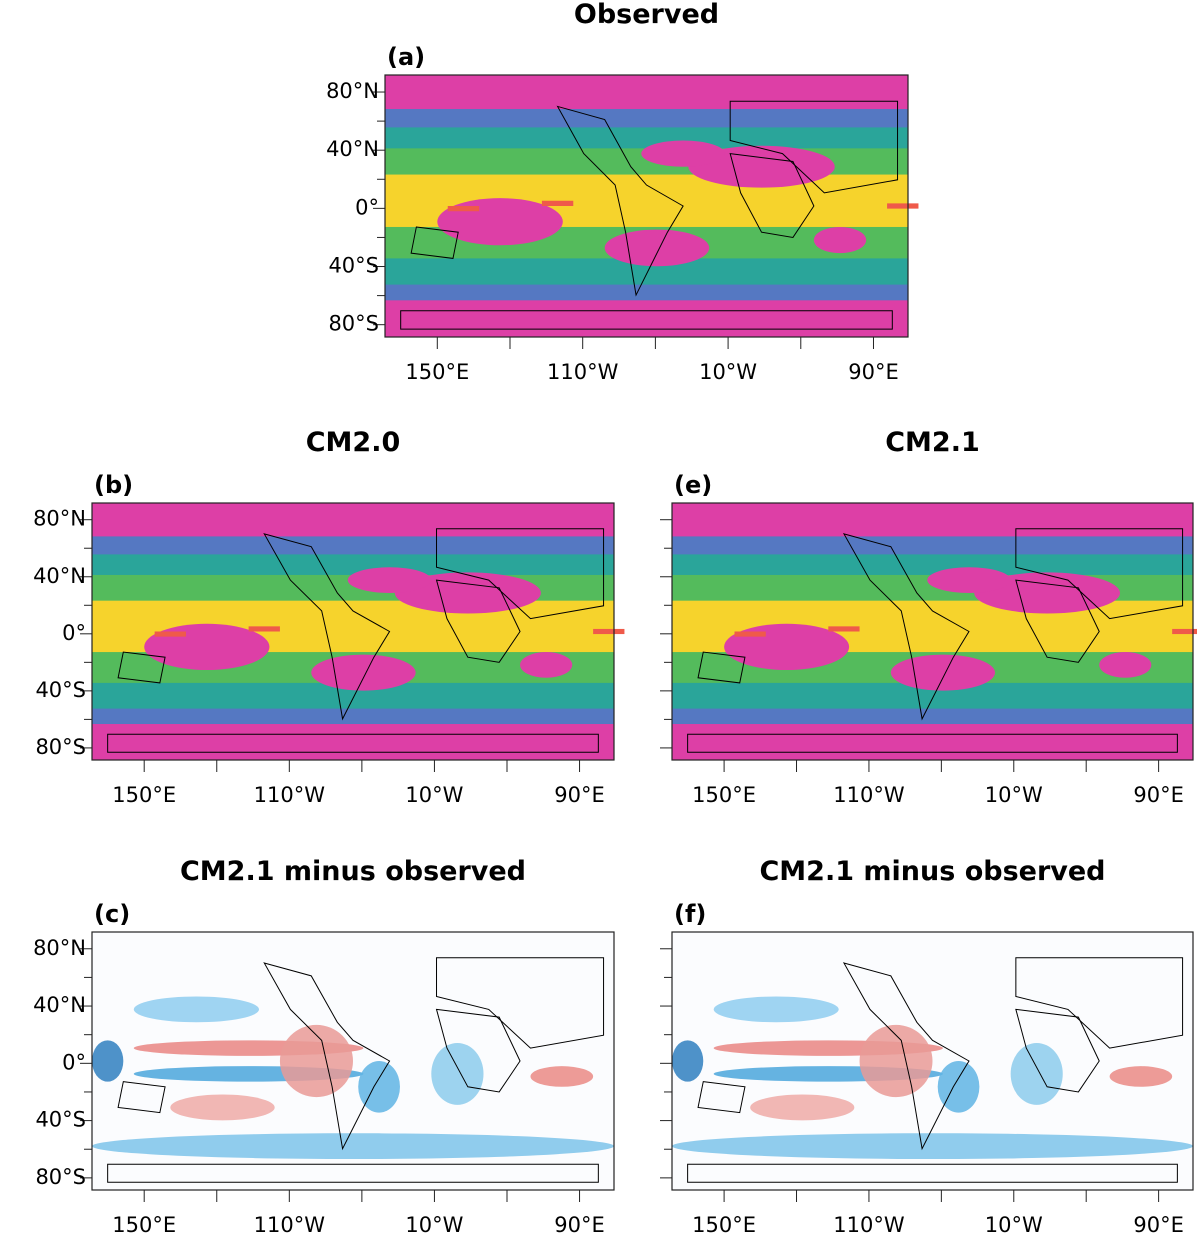 This screenshot has width=1197, height=1237. Describe the element at coordinates (112, 914) in the screenshot. I see `panel-label: (c)` at that location.